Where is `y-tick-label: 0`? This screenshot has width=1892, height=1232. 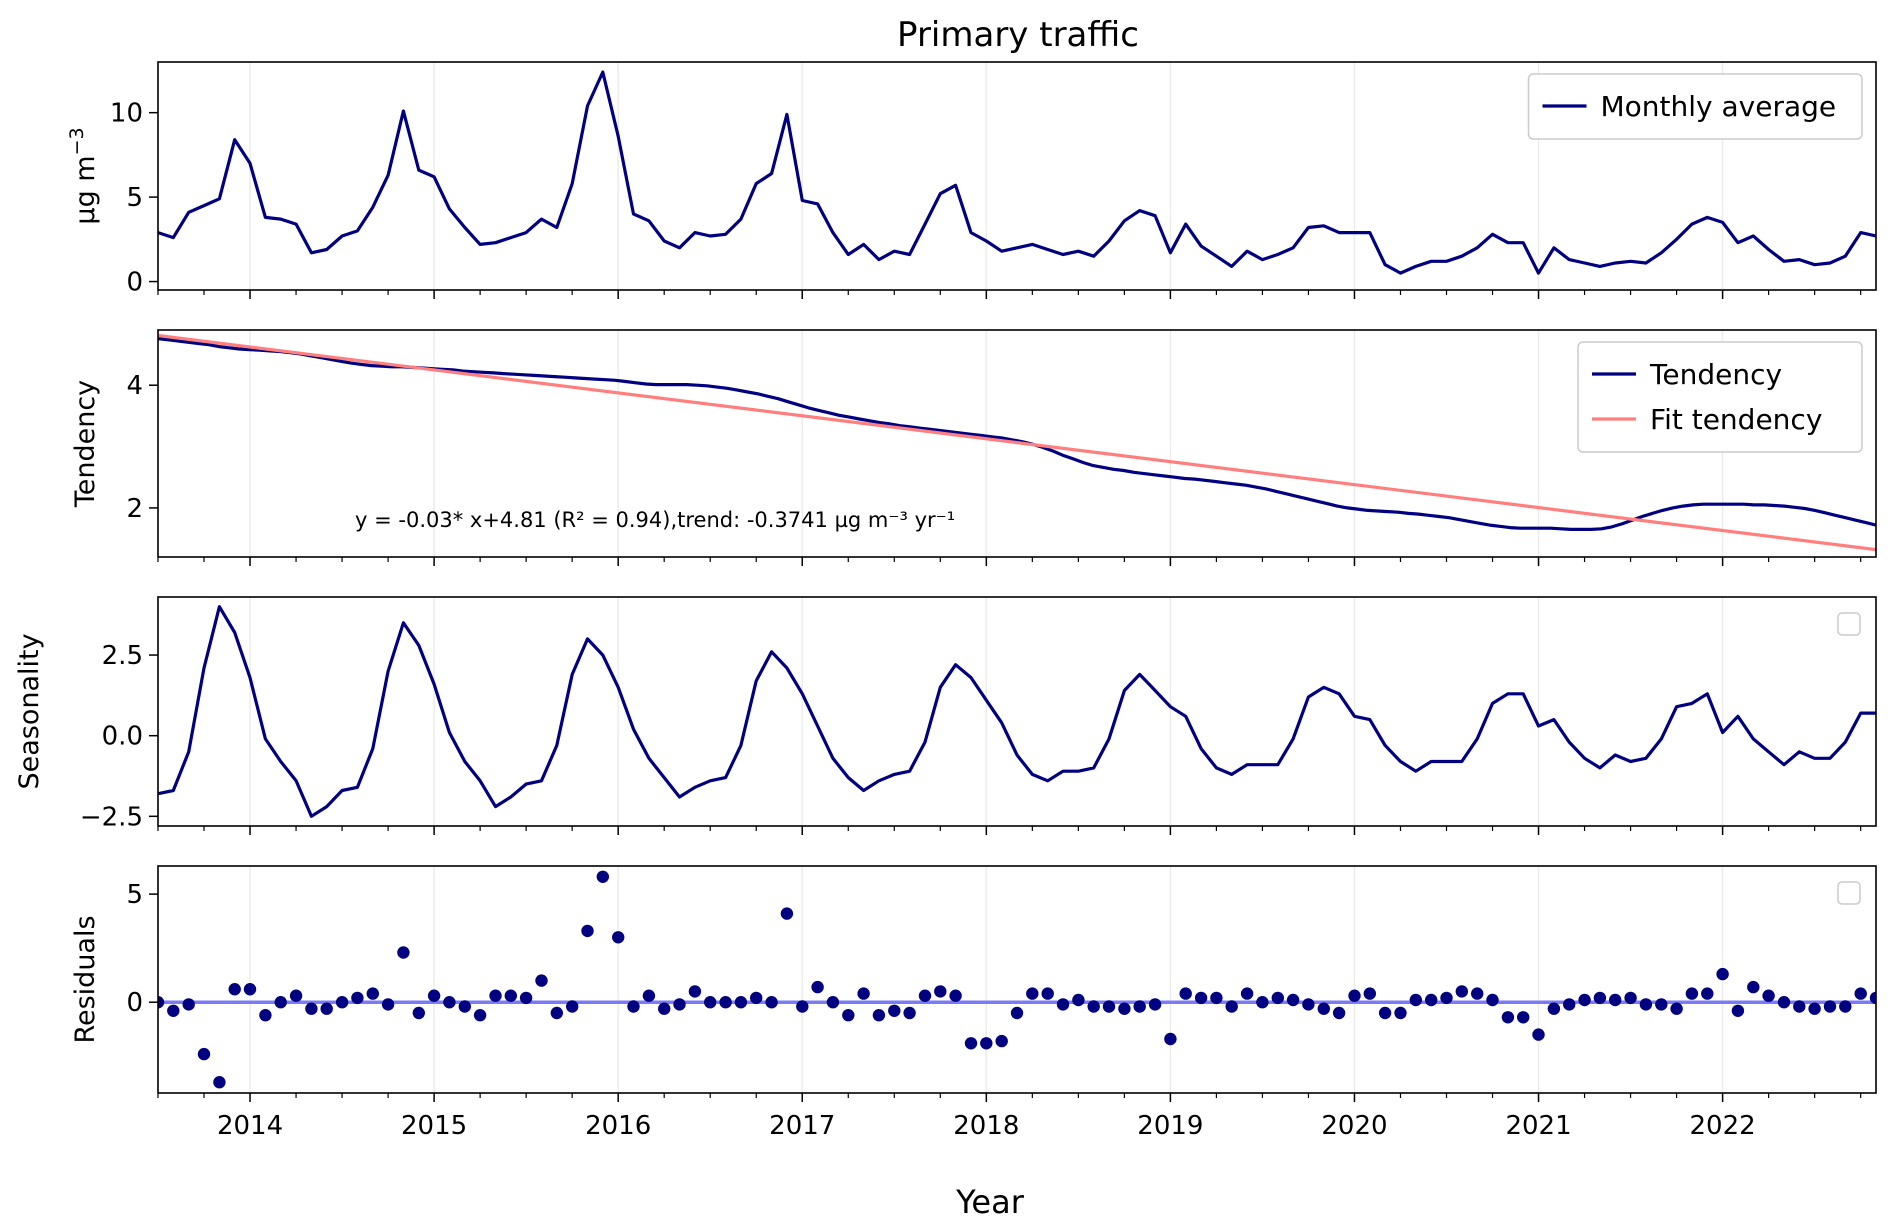 y-tick-label: 0 is located at coordinates (134, 1003).